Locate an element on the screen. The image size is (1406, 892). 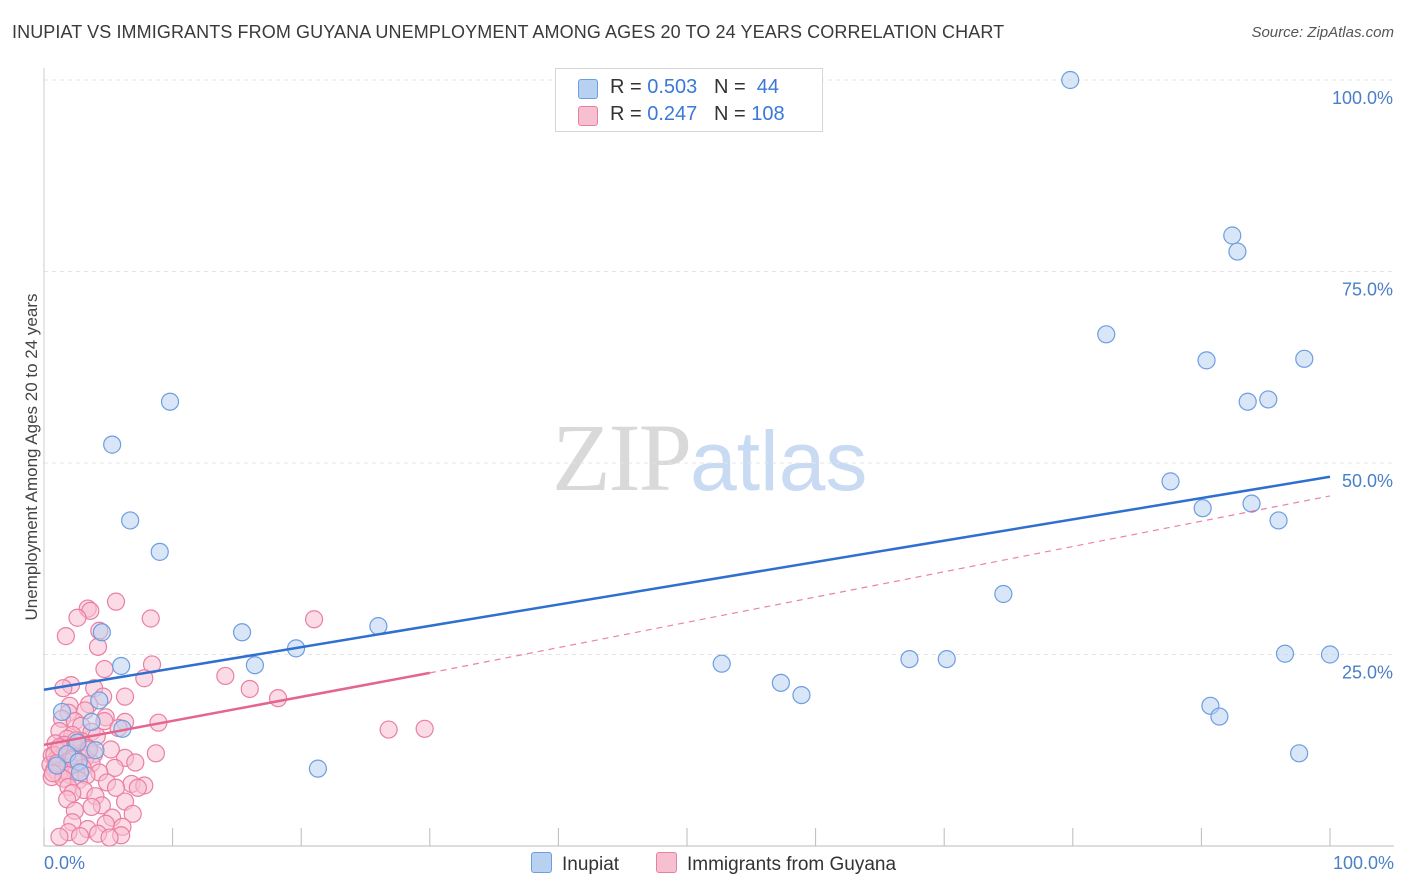
bottom-legend-inupiat: Inupiat is located at coordinates (575, 864).